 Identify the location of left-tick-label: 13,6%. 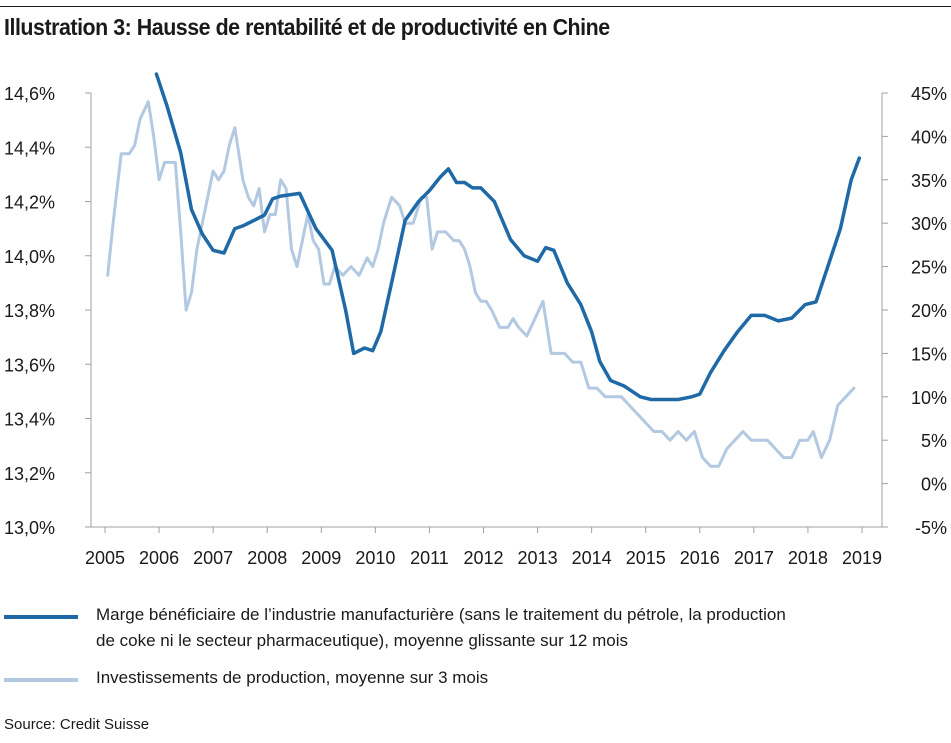
(29, 365).